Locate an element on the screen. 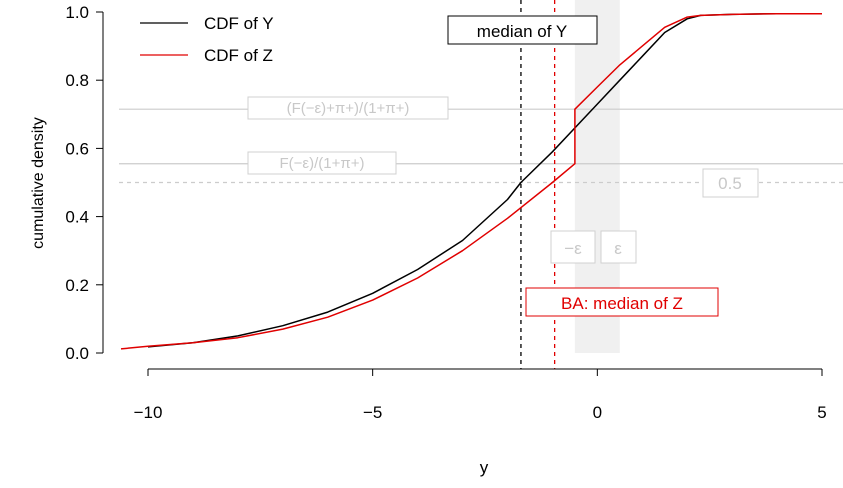 The height and width of the screenshot is (488, 843). x-tick-label: −10 is located at coordinates (148, 412).